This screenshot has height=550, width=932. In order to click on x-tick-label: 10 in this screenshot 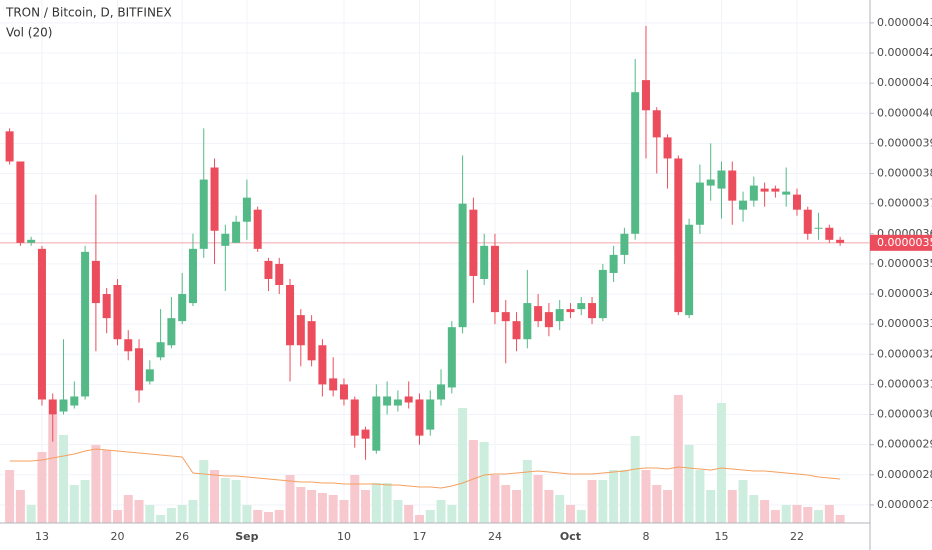, I will do `click(344, 536)`.